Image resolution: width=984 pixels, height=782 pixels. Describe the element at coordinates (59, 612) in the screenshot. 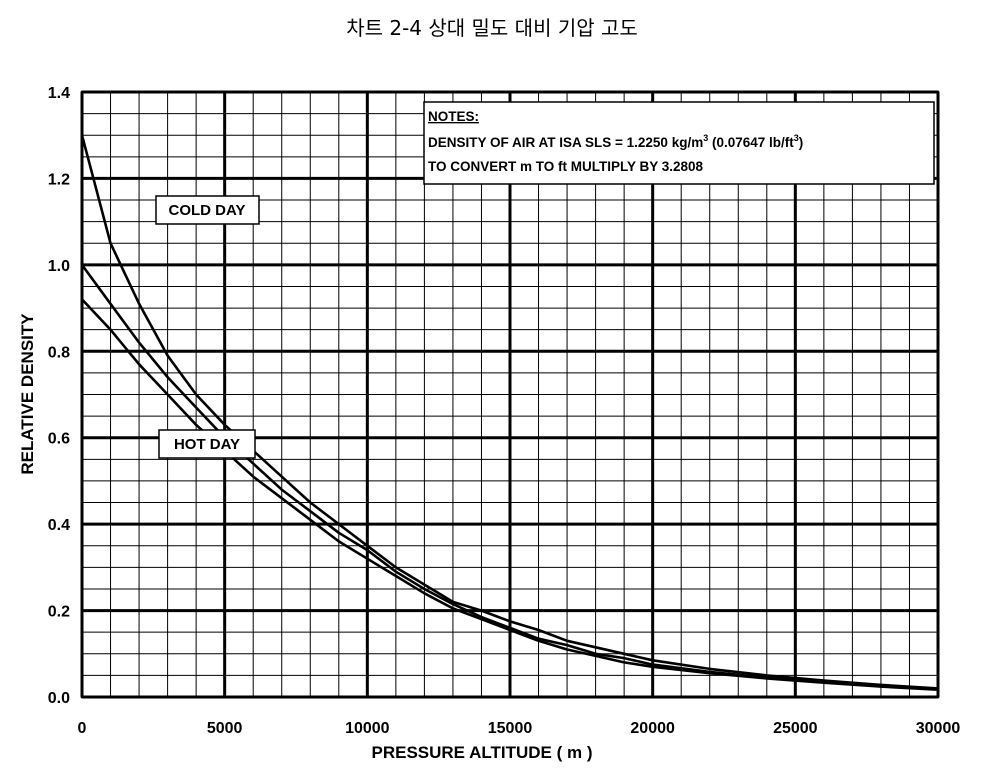

I see `y-tick-label: 0.2` at that location.